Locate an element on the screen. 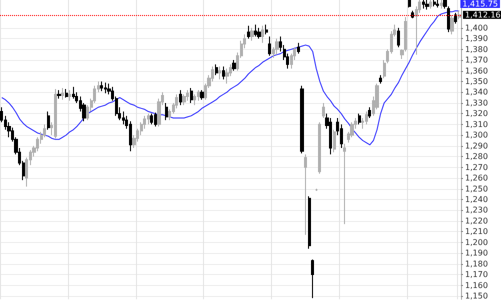 This screenshot has width=501, height=300. text: 1,415.75 is located at coordinates (480, 4).